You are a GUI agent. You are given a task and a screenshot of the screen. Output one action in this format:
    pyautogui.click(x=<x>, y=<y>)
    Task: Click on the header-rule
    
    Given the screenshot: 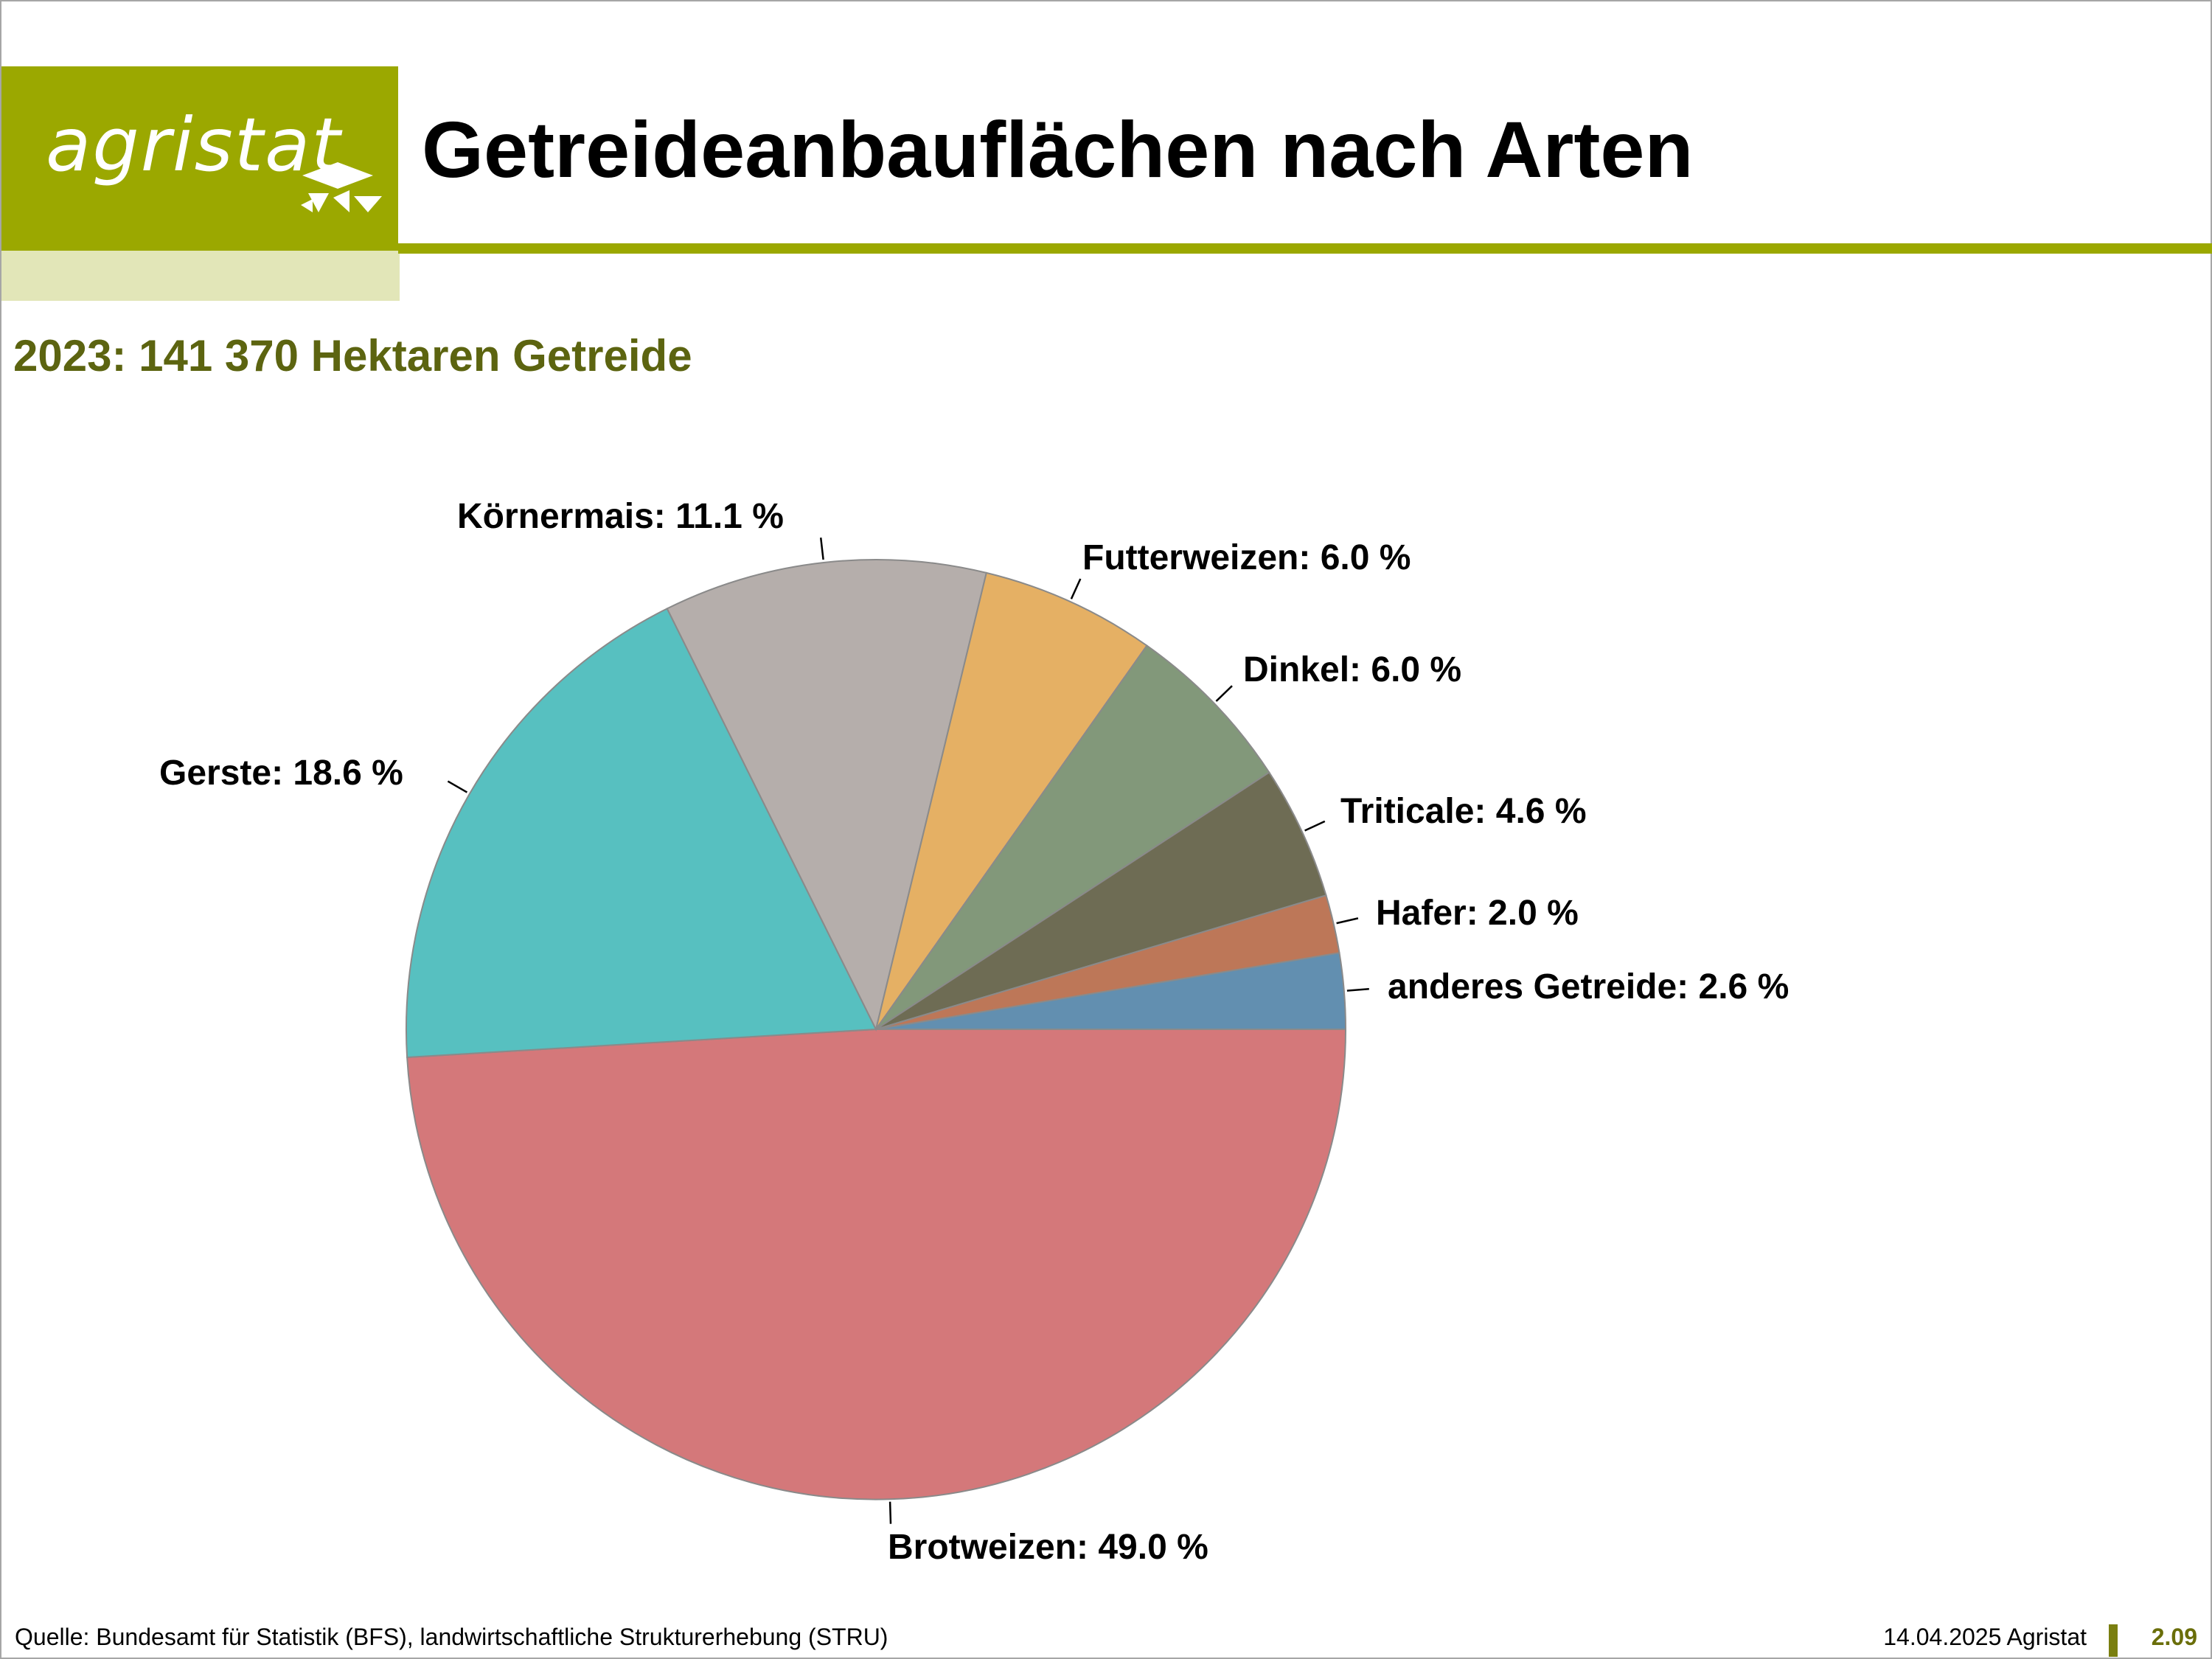 What is the action you would take?
    pyautogui.click(x=1305, y=248)
    